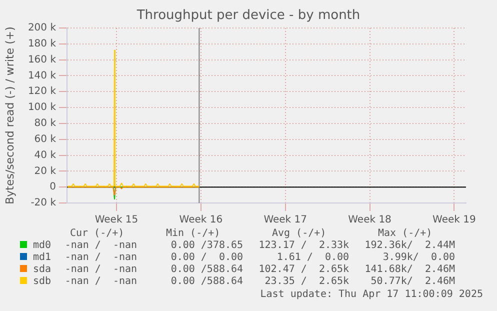  What do you see at coordinates (454, 220) in the screenshot?
I see `x-tick-label: Week 19` at bounding box center [454, 220].